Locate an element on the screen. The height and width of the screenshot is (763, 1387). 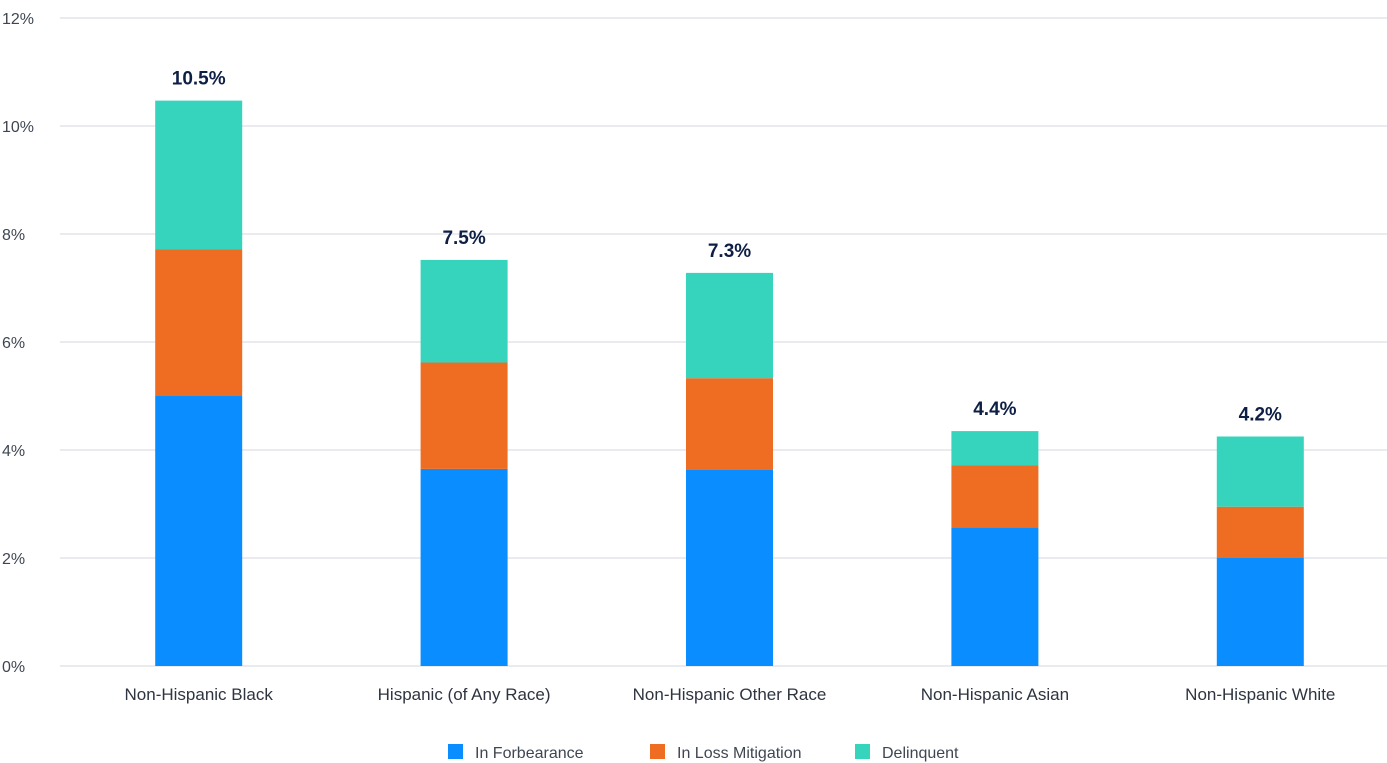
x-tick-label: Non-Hispanic Other Race is located at coordinates (730, 694).